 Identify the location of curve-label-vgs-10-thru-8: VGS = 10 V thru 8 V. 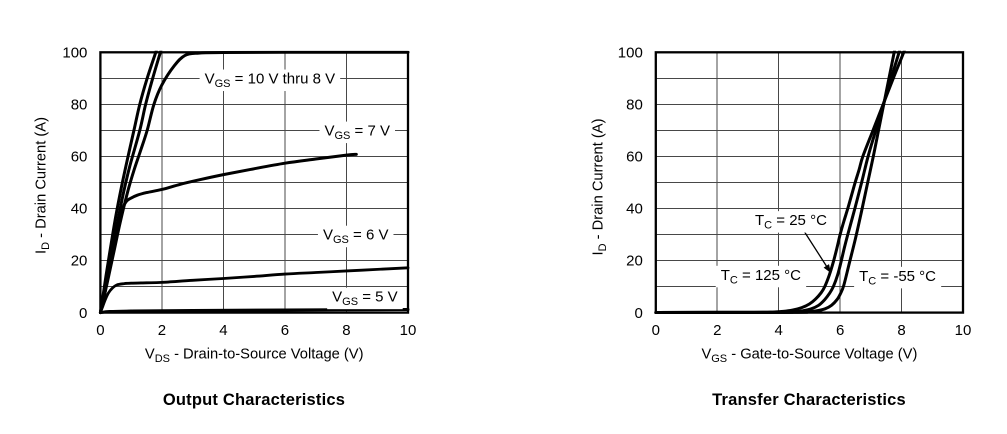
(270, 80).